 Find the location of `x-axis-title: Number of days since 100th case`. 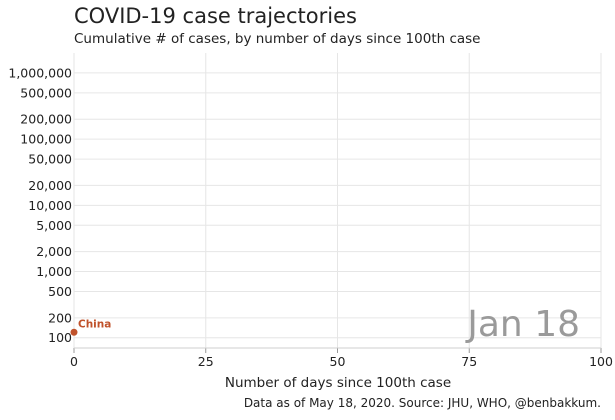

x-axis-title: Number of days since 100th case is located at coordinates (338, 383).